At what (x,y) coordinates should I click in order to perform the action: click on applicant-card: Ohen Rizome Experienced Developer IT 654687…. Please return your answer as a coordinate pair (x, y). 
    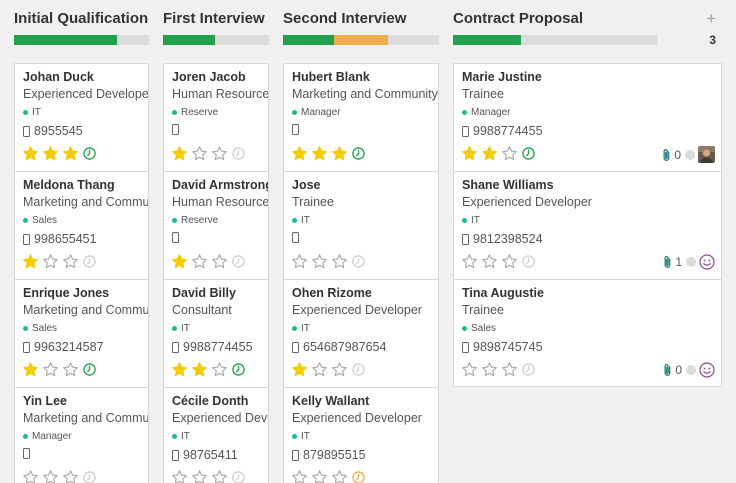
    Looking at the image, I should click on (361, 333).